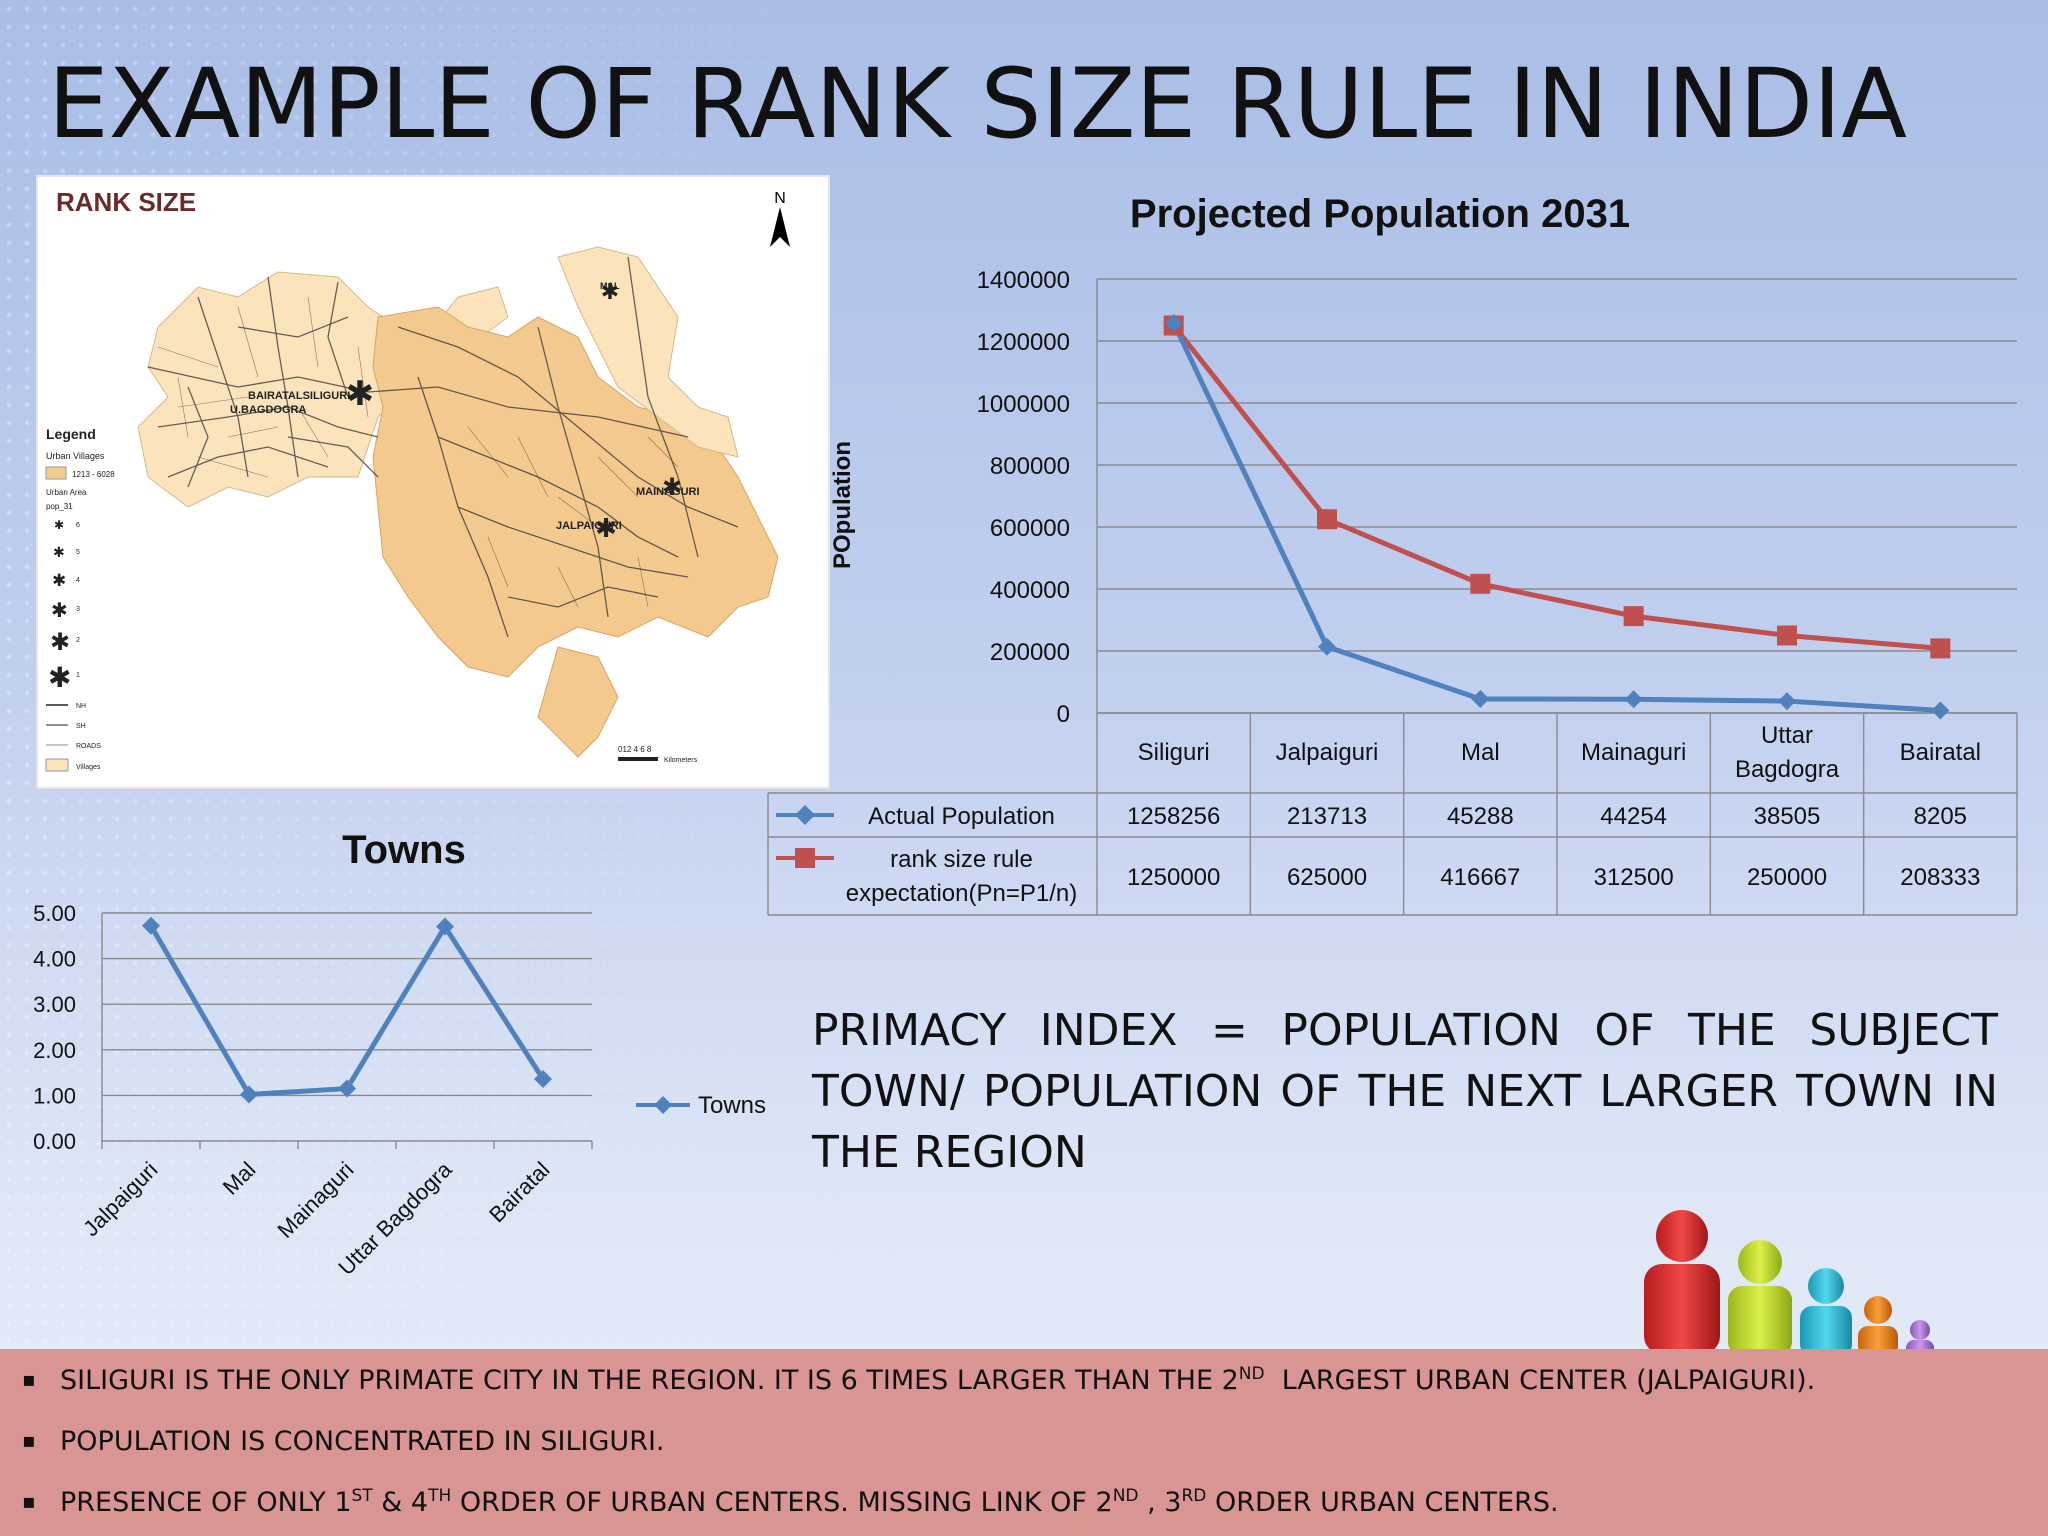 Image resolution: width=2048 pixels, height=1536 pixels. What do you see at coordinates (1920, 1335) in the screenshot?
I see `person-purple-icon` at bounding box center [1920, 1335].